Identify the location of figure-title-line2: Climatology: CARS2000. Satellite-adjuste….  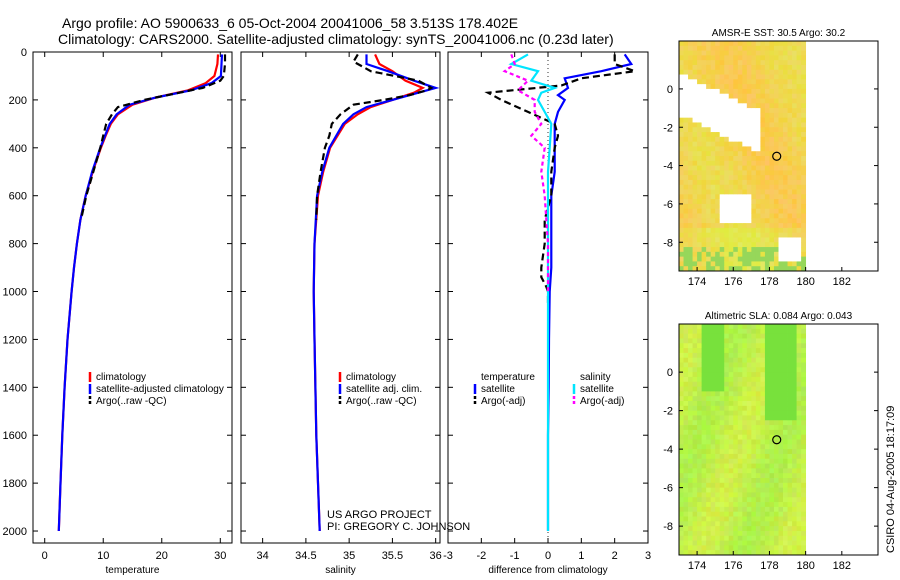
(336, 39).